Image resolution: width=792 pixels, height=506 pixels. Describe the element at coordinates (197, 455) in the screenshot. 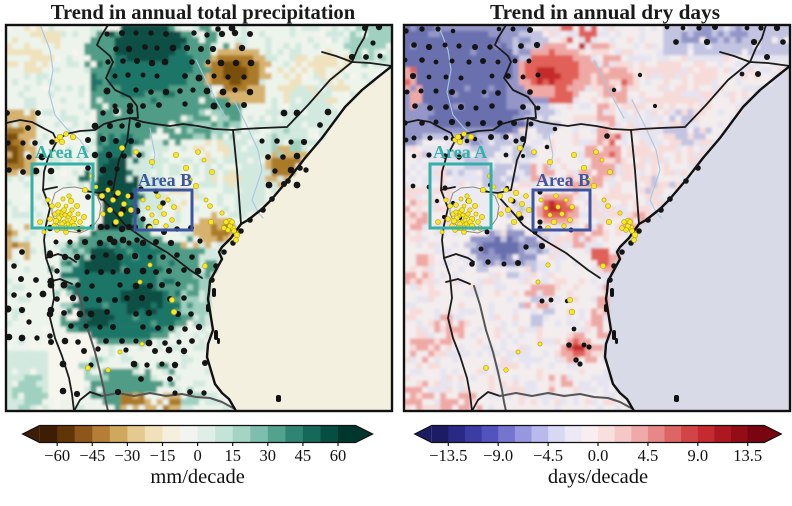

I see `svg-text: 0` at that location.